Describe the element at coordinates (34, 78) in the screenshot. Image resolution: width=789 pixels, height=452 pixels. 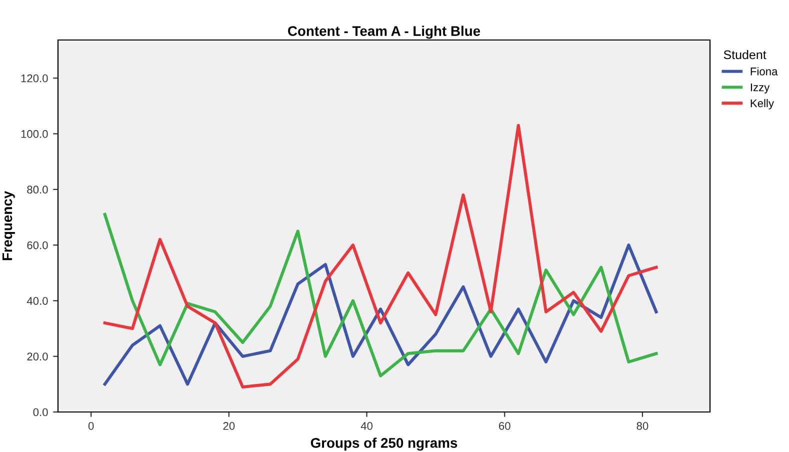
I see `y-tick-label: 120.0` at that location.